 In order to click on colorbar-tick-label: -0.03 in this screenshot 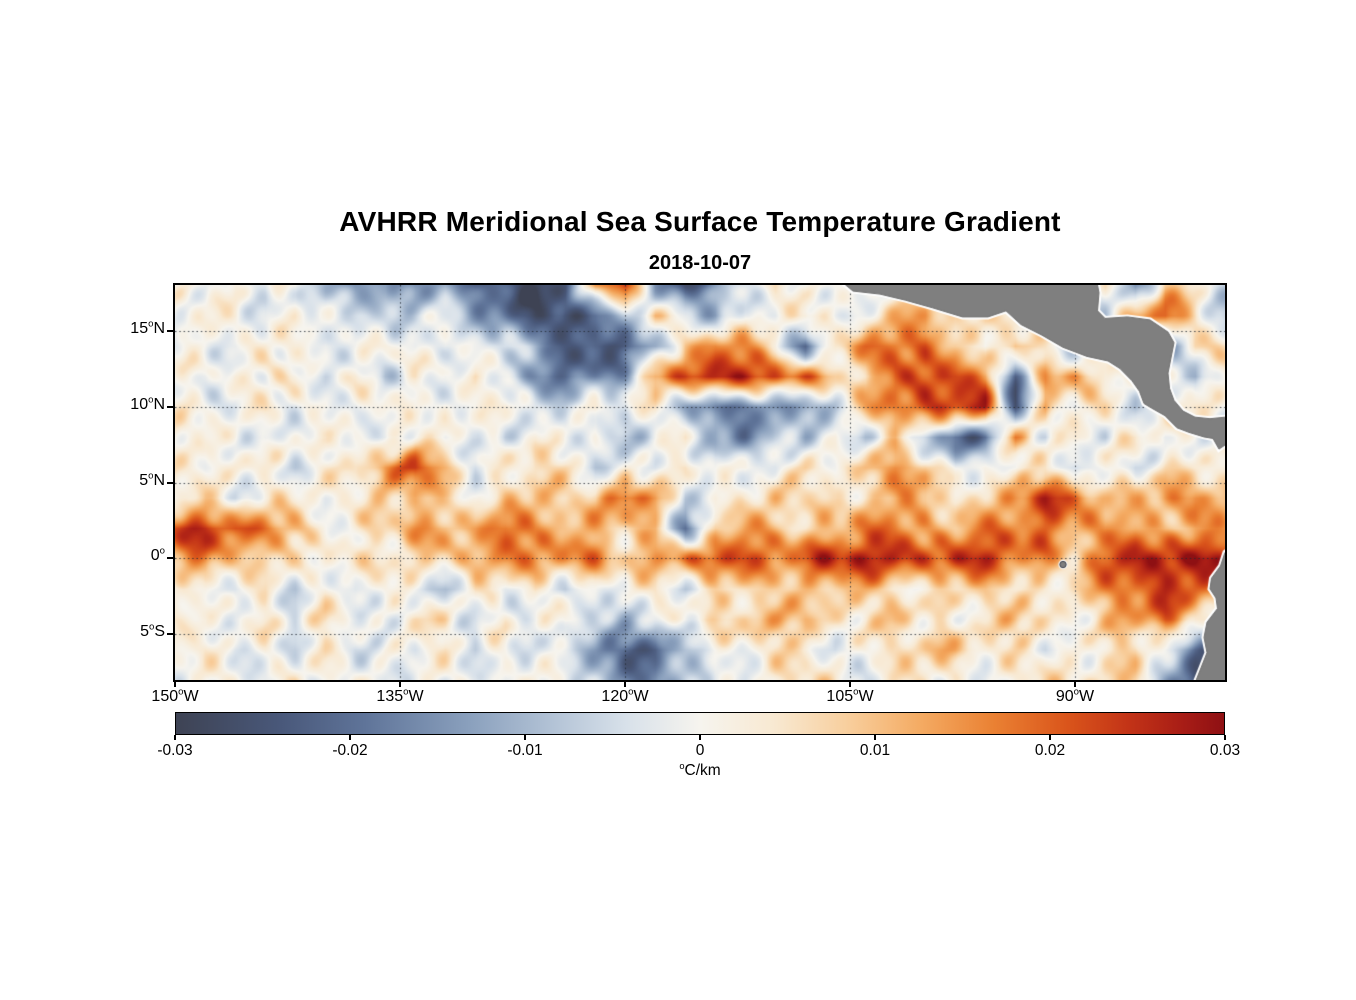, I will do `click(175, 750)`.